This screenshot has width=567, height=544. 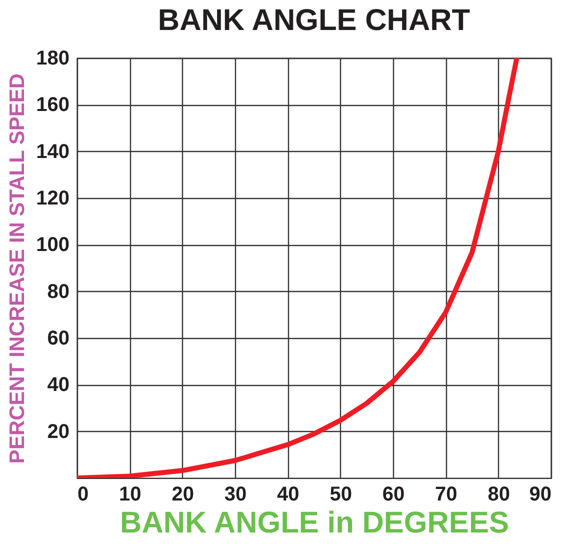 What do you see at coordinates (130, 495) in the screenshot?
I see `x-tick-label: 10` at bounding box center [130, 495].